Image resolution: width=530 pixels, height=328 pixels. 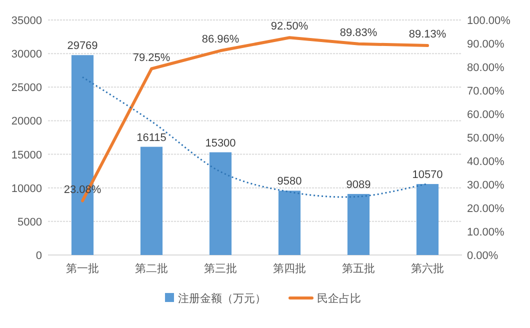 What do you see at coordinates (222, 298) in the screenshot?
I see `legend-label: 注册金额（万元）` at bounding box center [222, 298].